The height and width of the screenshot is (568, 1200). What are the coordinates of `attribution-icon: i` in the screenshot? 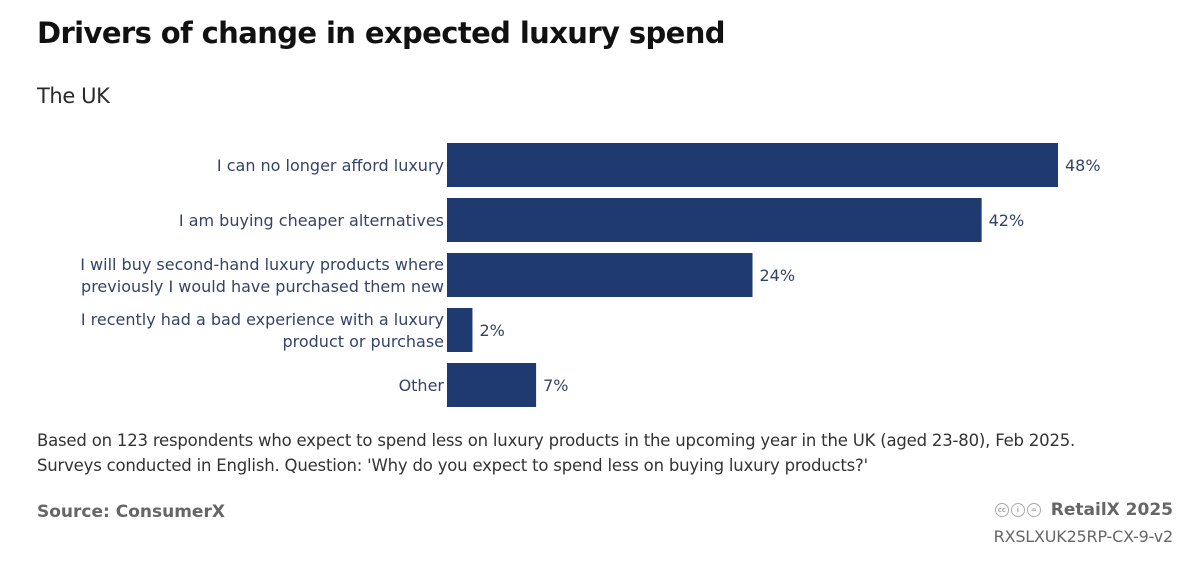 It's located at (1017, 510).